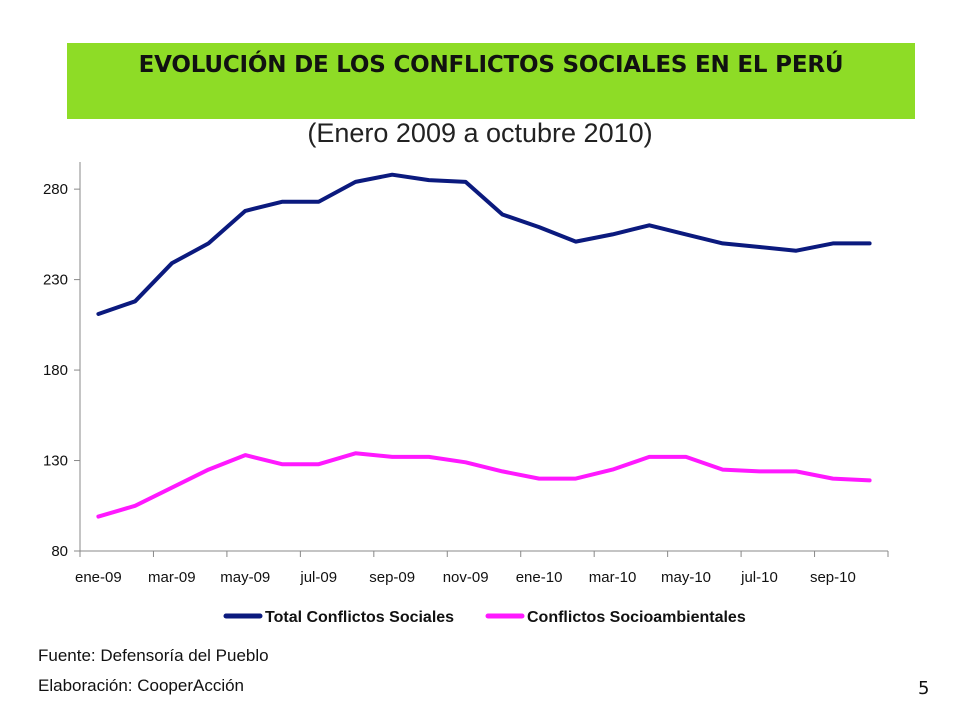 This screenshot has height=720, width=960. Describe the element at coordinates (153, 655) in the screenshot. I see `source-note: Fuente: Defensoría del Pueblo` at that location.